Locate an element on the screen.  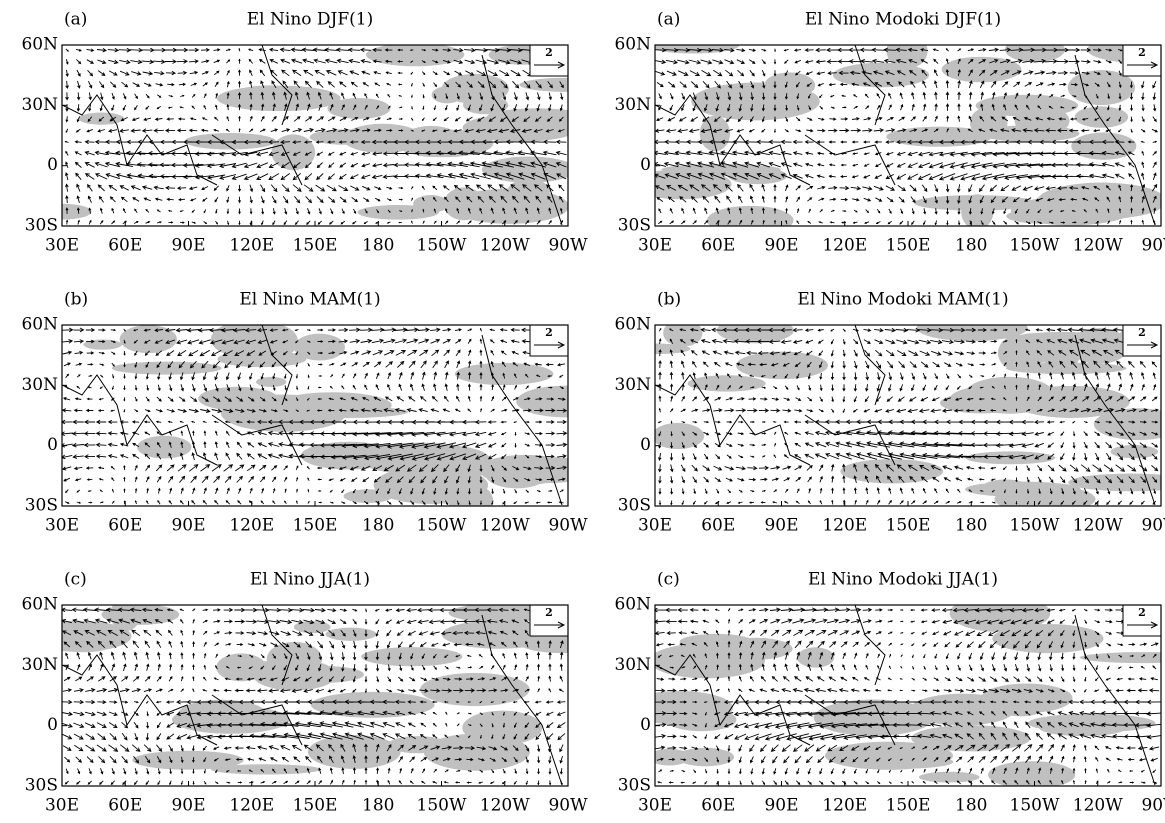
panel-title: El Nino Modoki JJA(1) is located at coordinates (903, 580).